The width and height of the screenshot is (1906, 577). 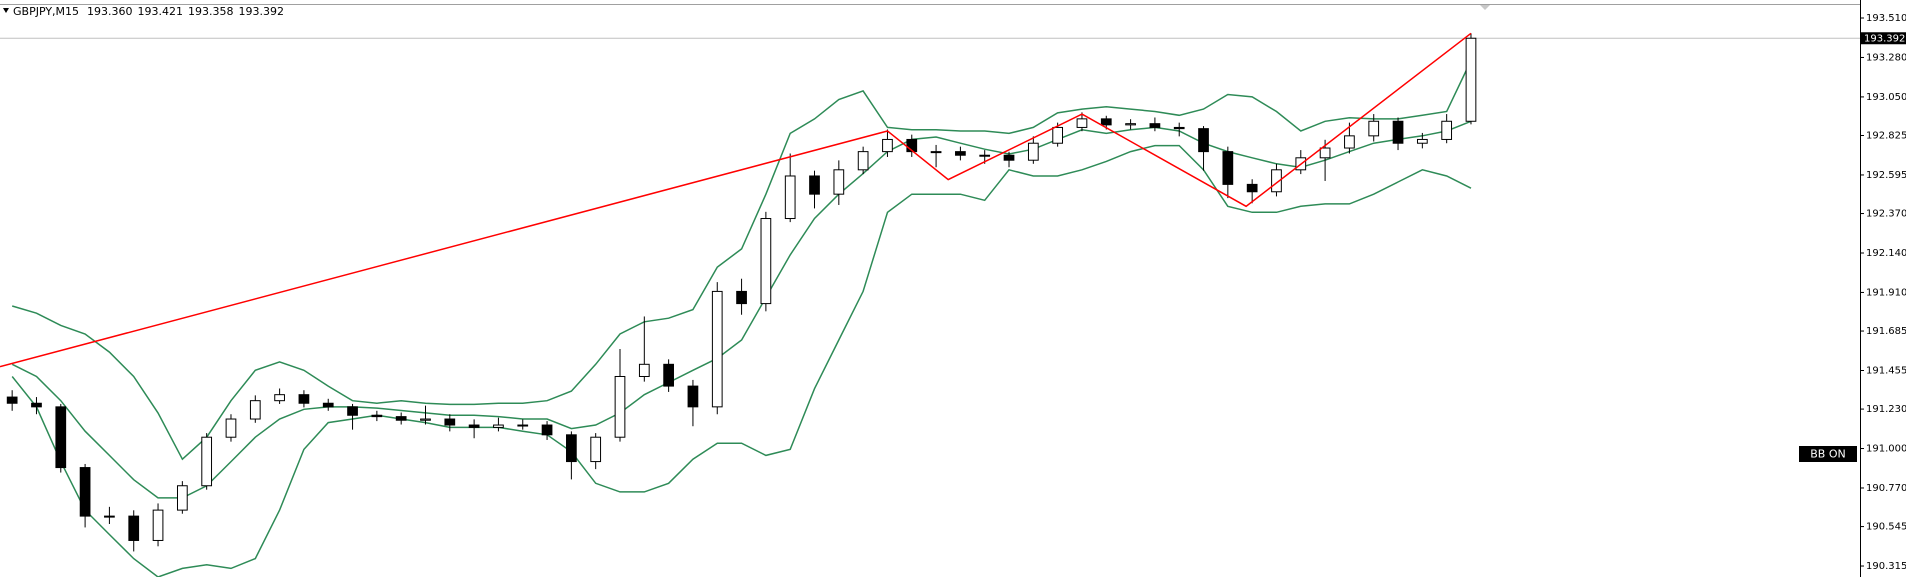 What do you see at coordinates (1886, 488) in the screenshot?
I see `y-tick-label: 190.770` at bounding box center [1886, 488].